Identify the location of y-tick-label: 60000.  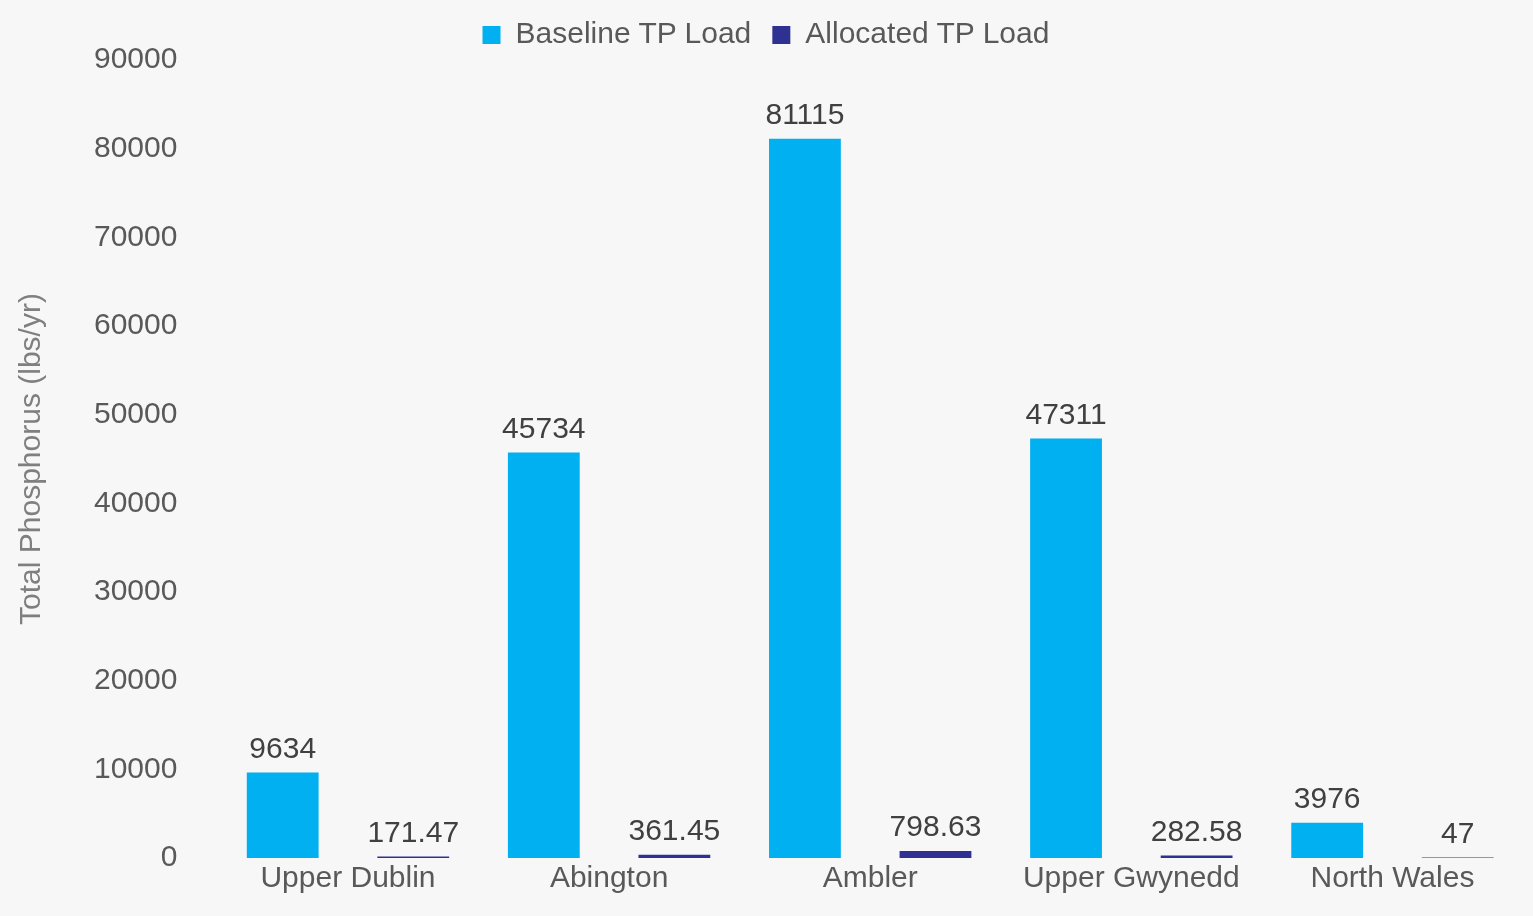
(135, 324).